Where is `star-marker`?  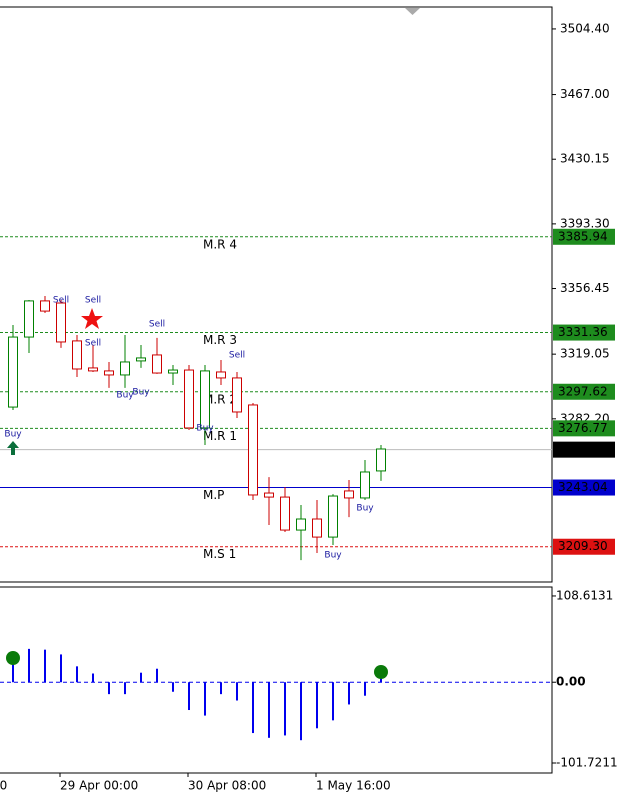 star-marker is located at coordinates (92, 318).